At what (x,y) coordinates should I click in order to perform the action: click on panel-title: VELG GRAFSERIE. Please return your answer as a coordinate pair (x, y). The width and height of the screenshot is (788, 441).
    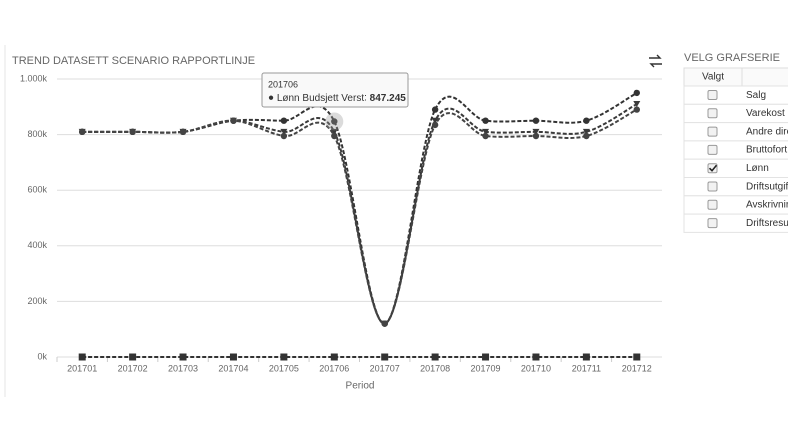
    Looking at the image, I should click on (732, 58).